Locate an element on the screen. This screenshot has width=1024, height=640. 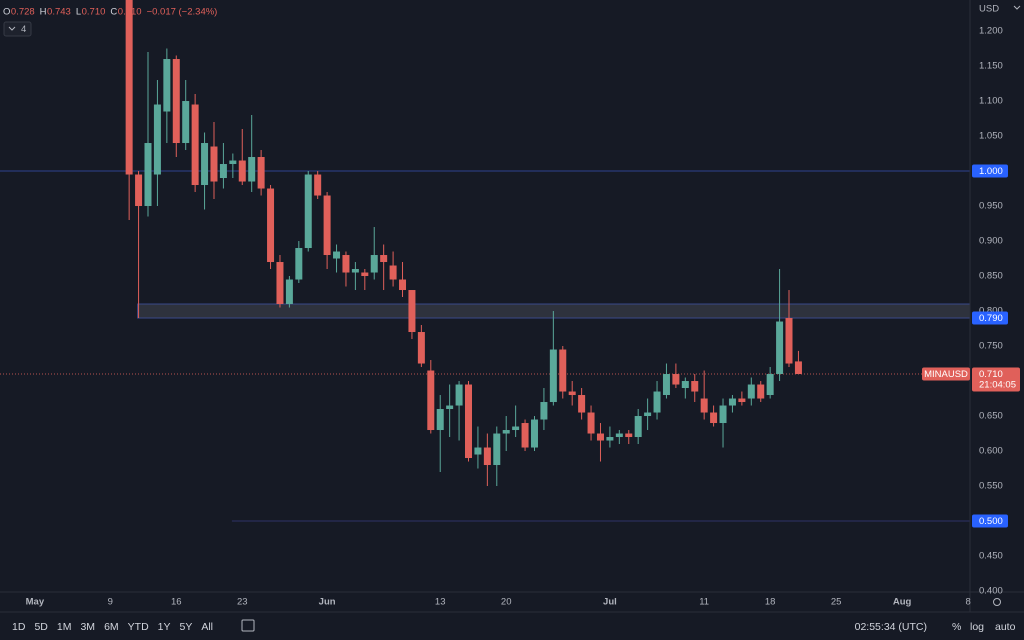
y-tick-label: 1.150 is located at coordinates (991, 66).